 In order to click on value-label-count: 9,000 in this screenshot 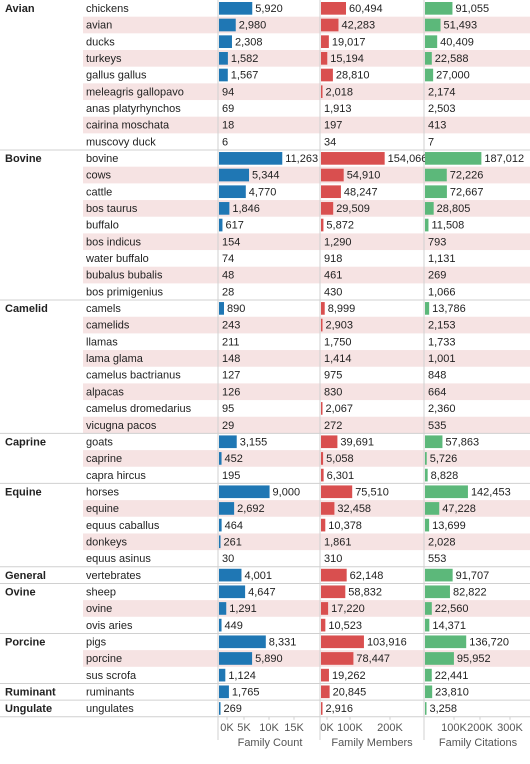, I will do `click(287, 492)`.